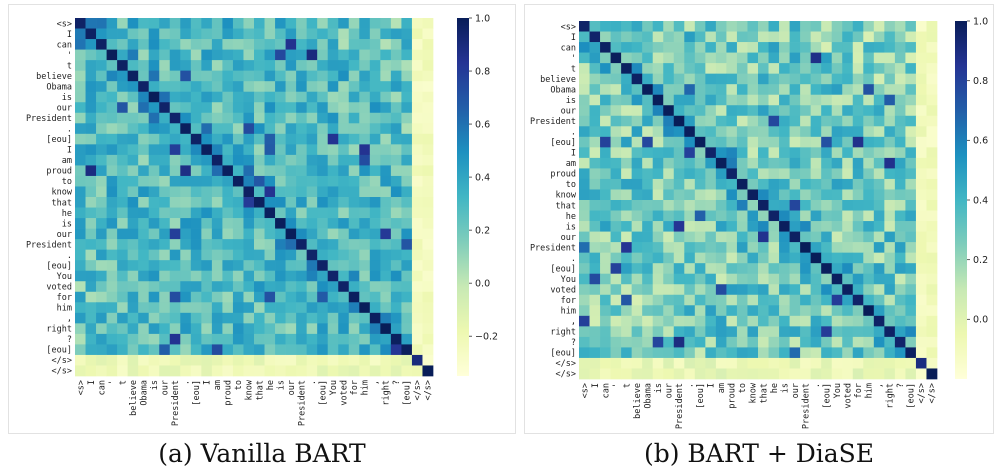 This screenshot has width=999, height=473. What do you see at coordinates (313, 382) in the screenshot?
I see `x-tick-label: .` at bounding box center [313, 382].